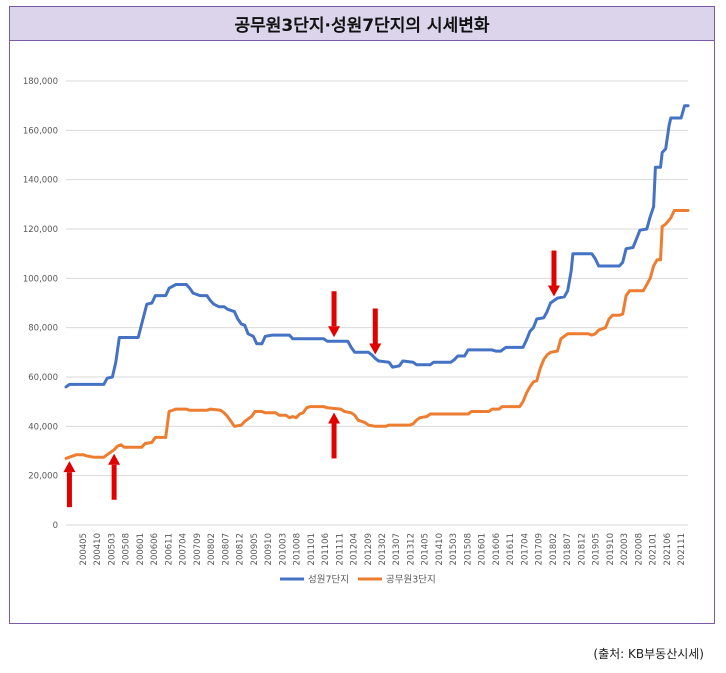  I want to click on legend-label: 공무원3단지, so click(411, 580).